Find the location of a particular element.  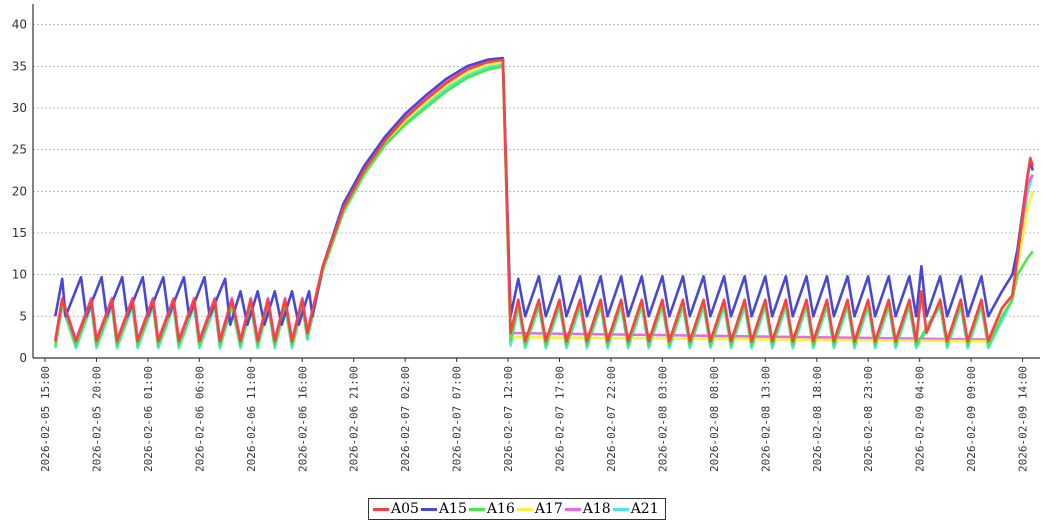

y-tick-labels: 0 5 10 15 20 25 30 35 40 is located at coordinates (19, 191).